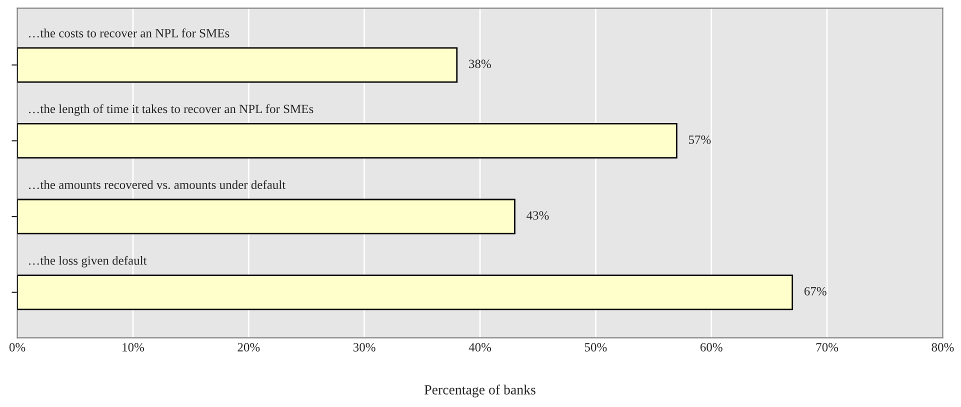  What do you see at coordinates (480, 64) in the screenshot?
I see `data-label: 38%` at bounding box center [480, 64].